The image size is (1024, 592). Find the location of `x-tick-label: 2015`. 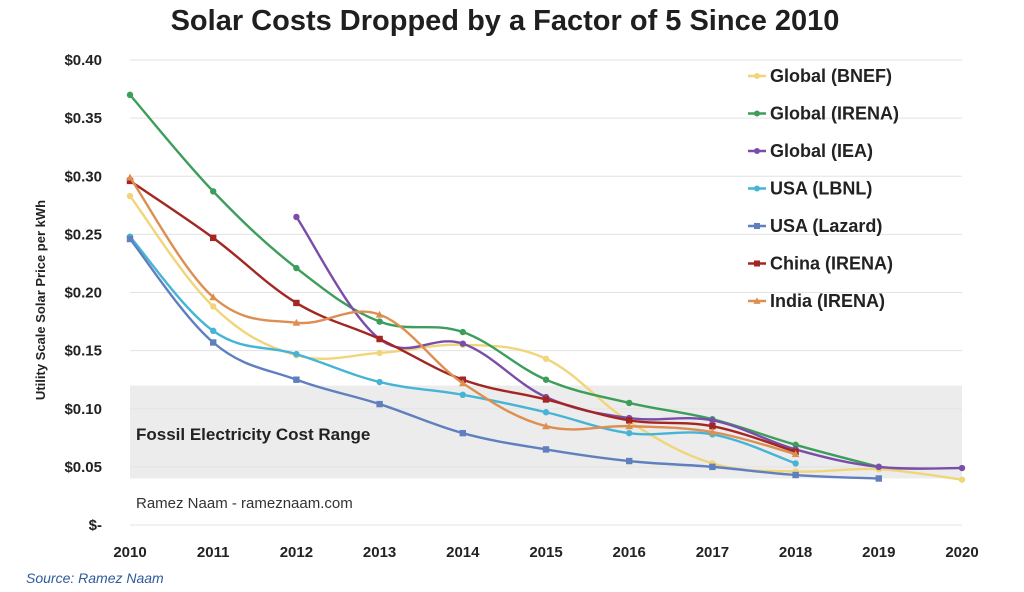

x-tick-label: 2015 is located at coordinates (545, 552).